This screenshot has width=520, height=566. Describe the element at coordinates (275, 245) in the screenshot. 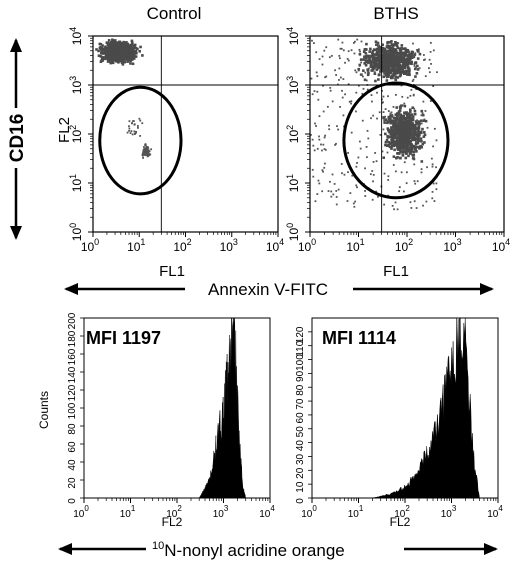

I see `x-tick-label: 10⁴` at that location.